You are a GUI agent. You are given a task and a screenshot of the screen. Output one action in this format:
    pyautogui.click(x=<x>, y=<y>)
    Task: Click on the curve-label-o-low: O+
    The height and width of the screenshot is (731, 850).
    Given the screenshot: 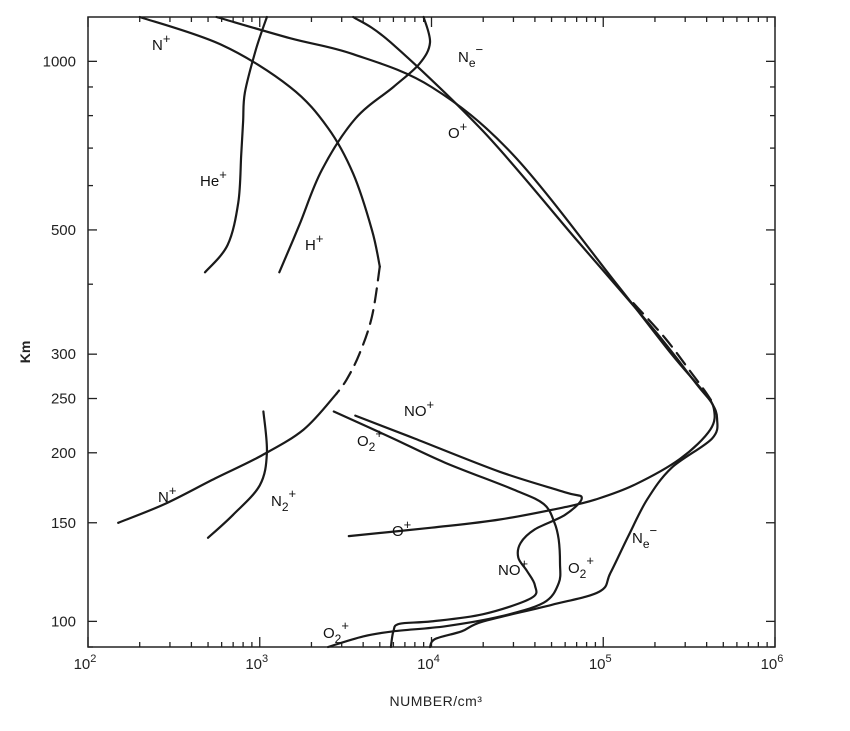 What is the action you would take?
    pyautogui.click(x=401, y=528)
    